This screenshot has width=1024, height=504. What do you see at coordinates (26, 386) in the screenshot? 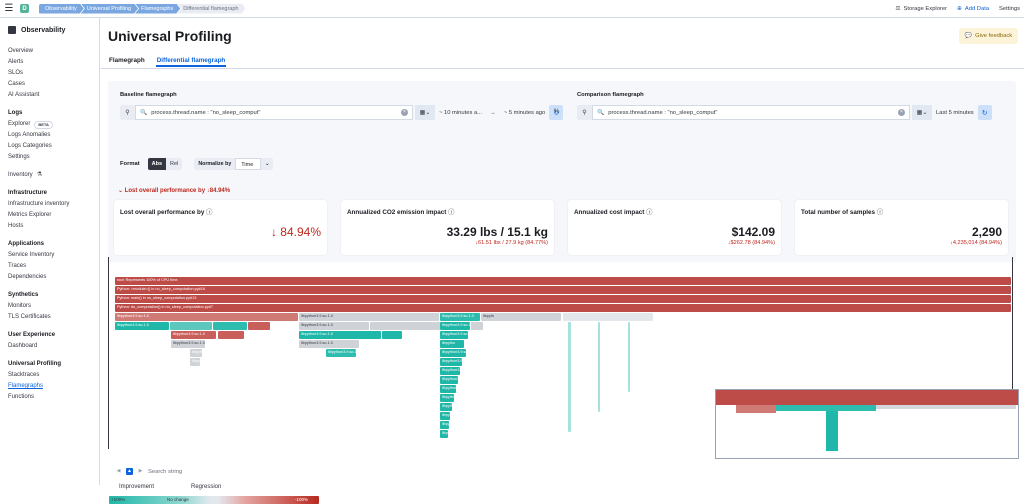
I see `sidebar-item-flamegraphs: Flamegraphs` at bounding box center [26, 386].